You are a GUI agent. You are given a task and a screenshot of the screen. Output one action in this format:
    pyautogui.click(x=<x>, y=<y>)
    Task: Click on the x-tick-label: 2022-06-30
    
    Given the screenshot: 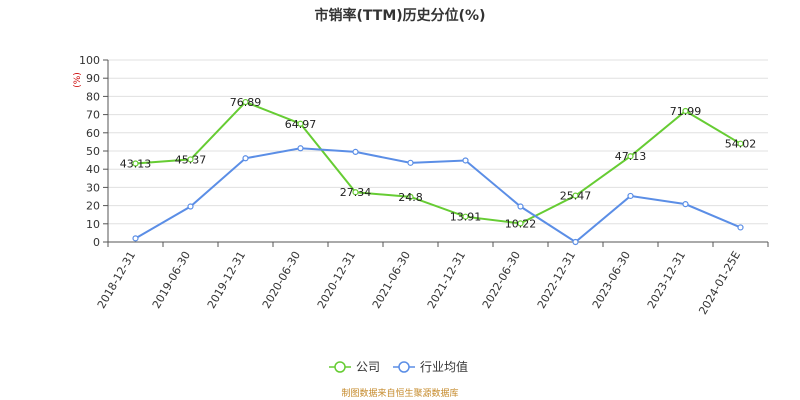 What is the action you would take?
    pyautogui.click(x=501, y=280)
    